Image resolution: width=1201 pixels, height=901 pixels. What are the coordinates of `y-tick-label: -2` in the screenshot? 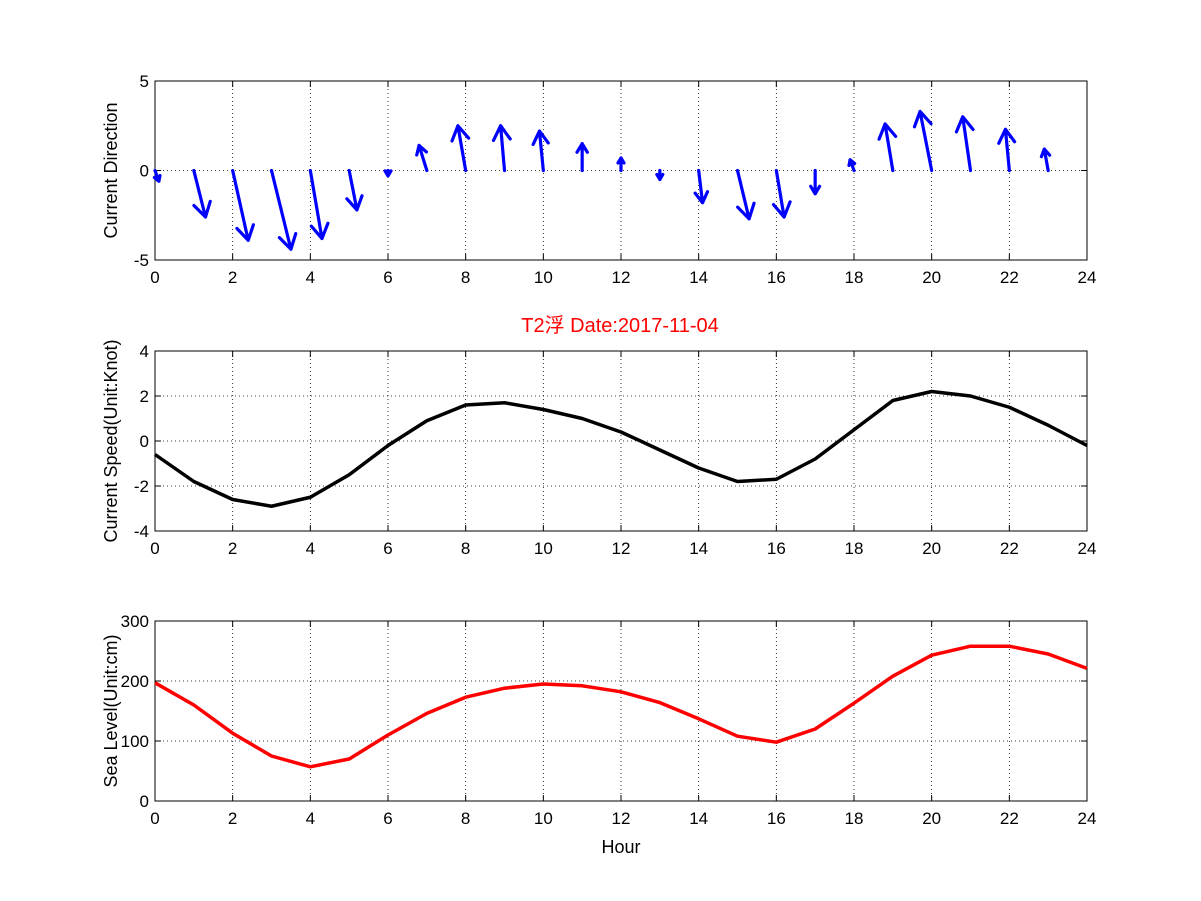 It's located at (141, 486).